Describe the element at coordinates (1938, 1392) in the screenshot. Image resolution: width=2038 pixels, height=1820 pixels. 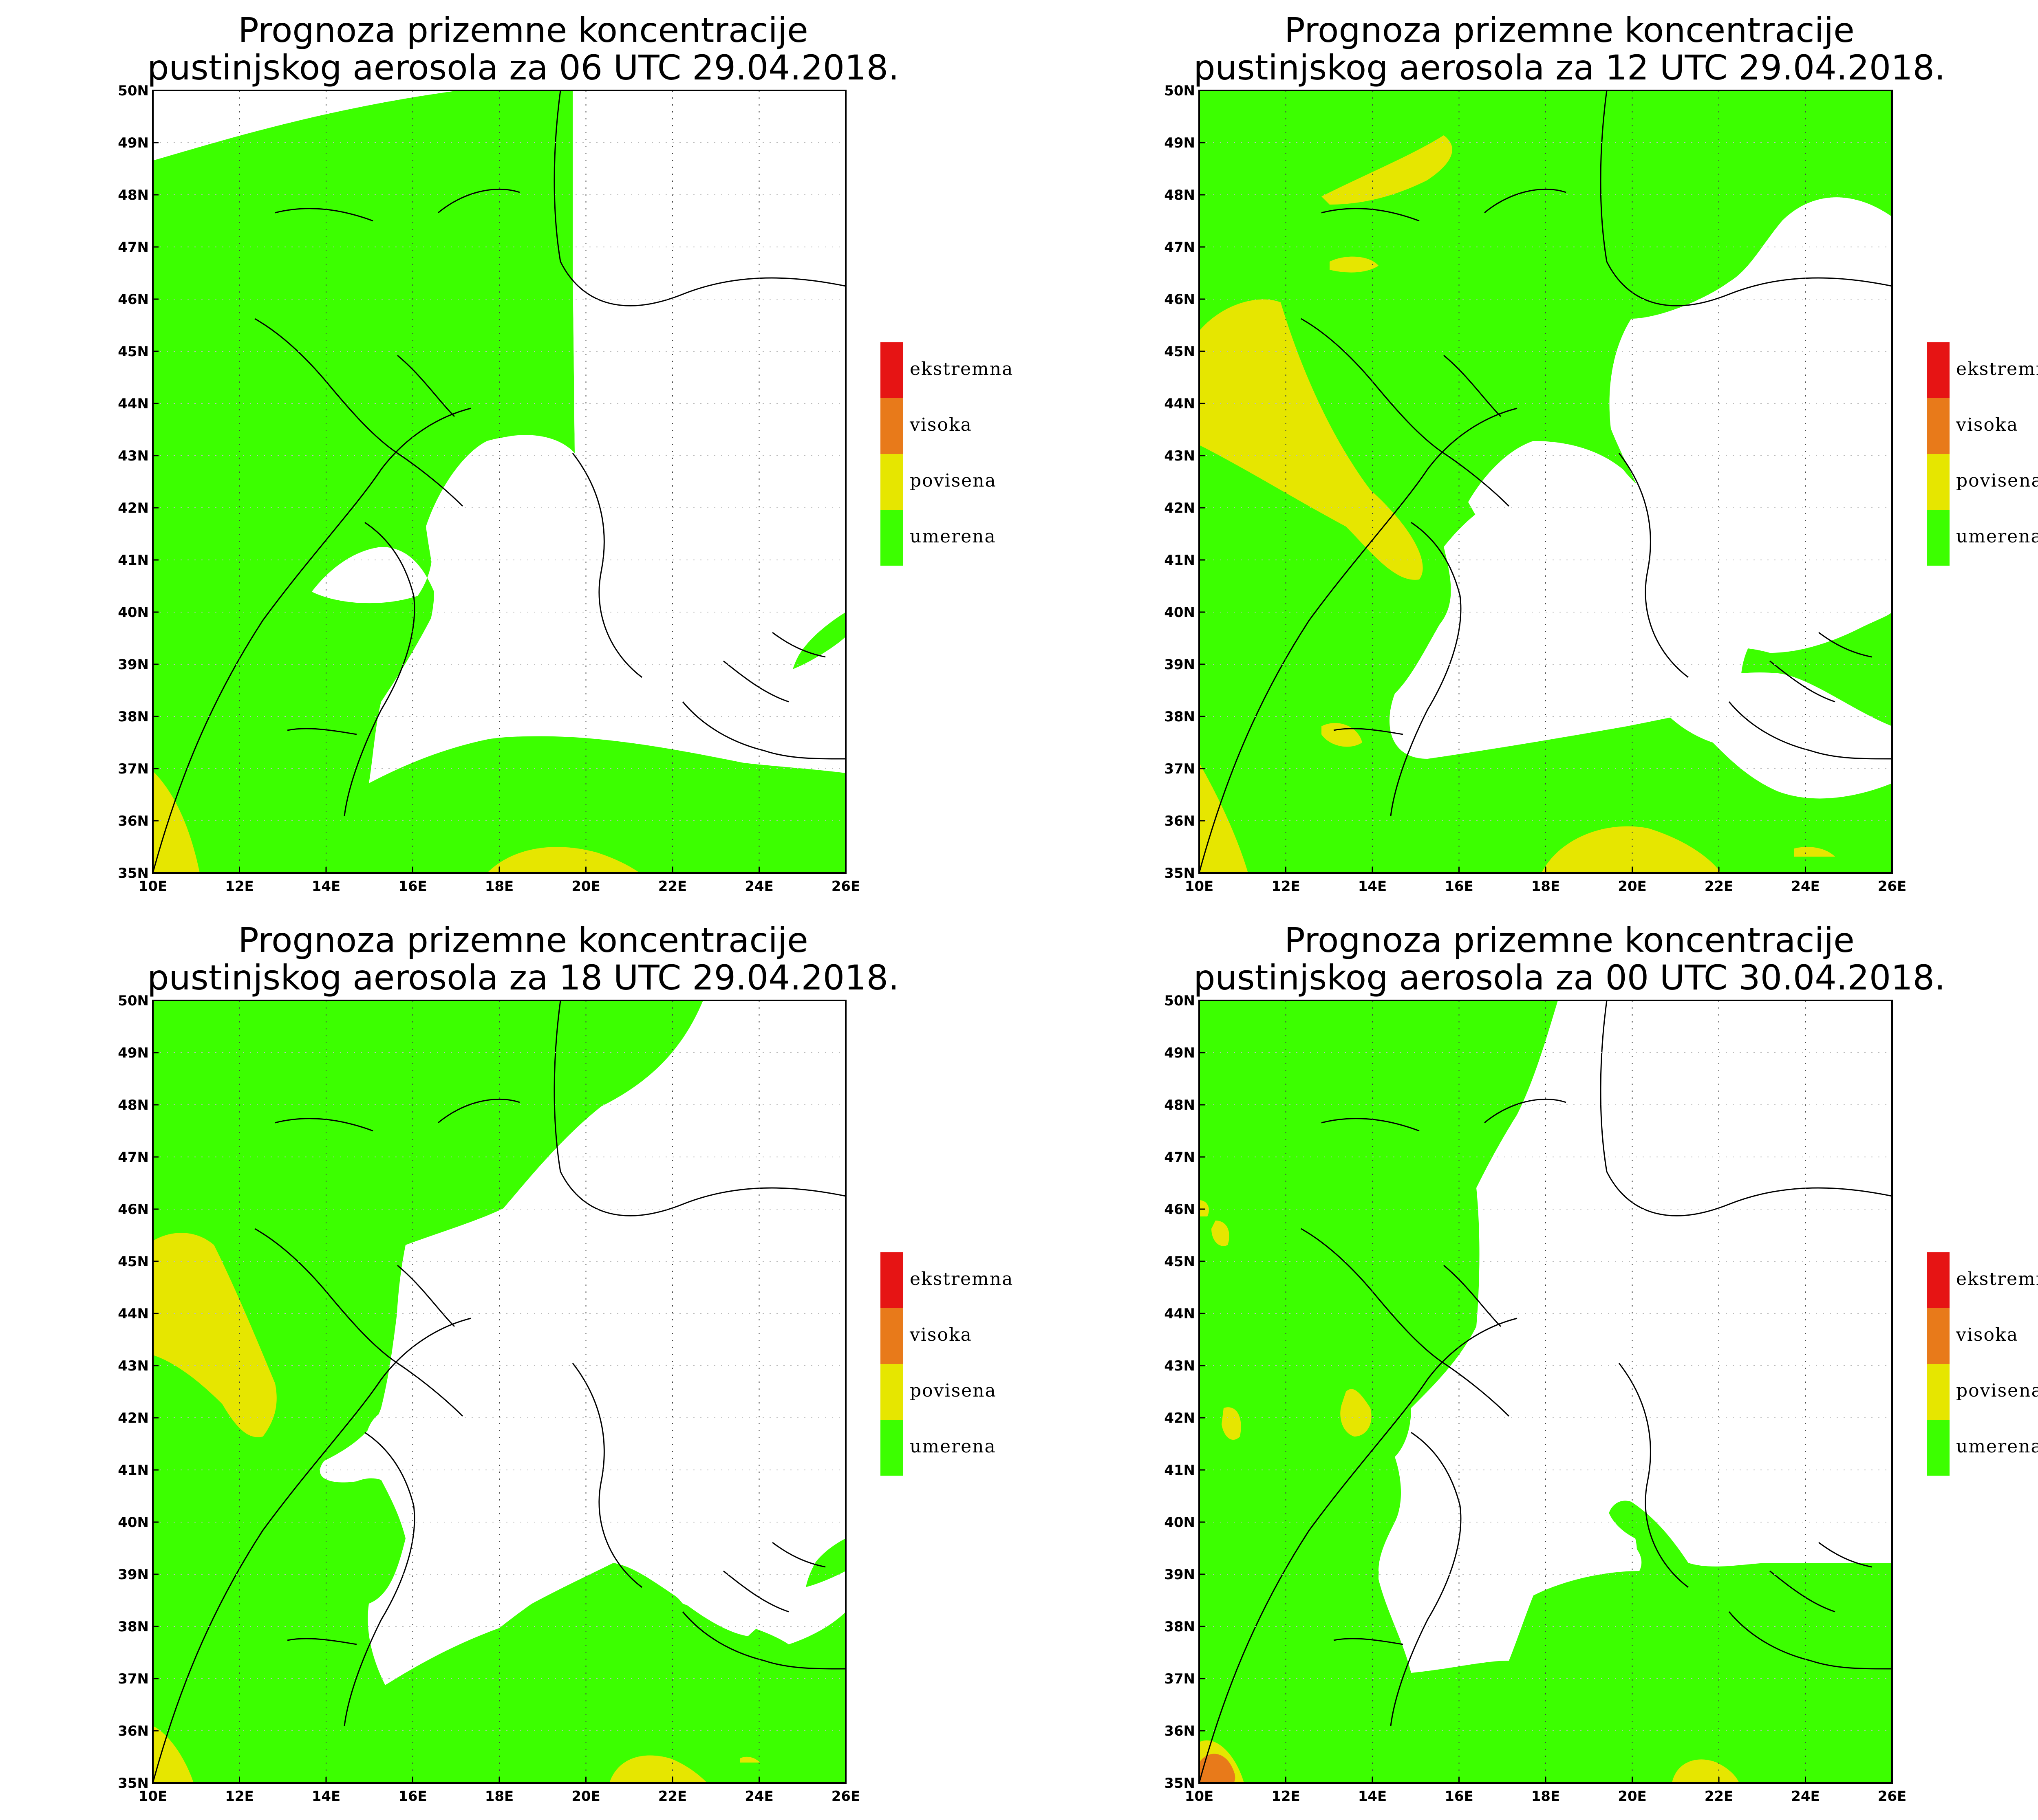
I see `legend-swatch-povisena` at that location.